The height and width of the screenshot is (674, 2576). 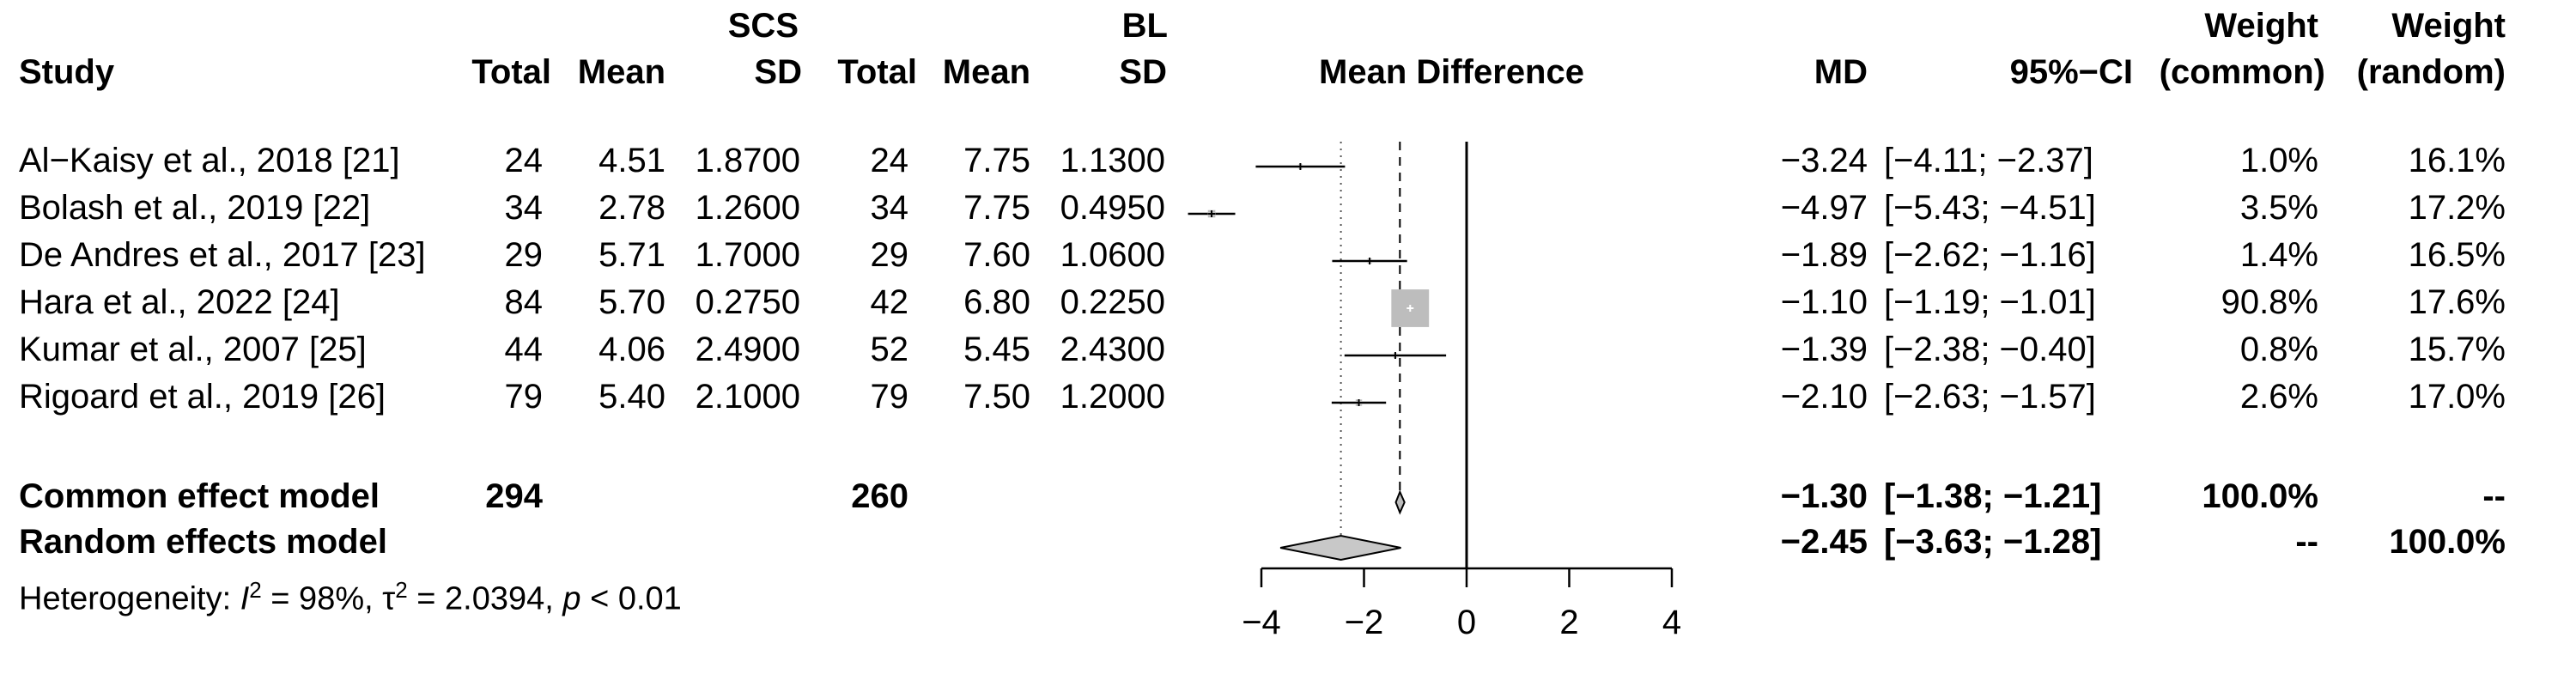 I want to click on study-total1: 24, so click(x=524, y=161).